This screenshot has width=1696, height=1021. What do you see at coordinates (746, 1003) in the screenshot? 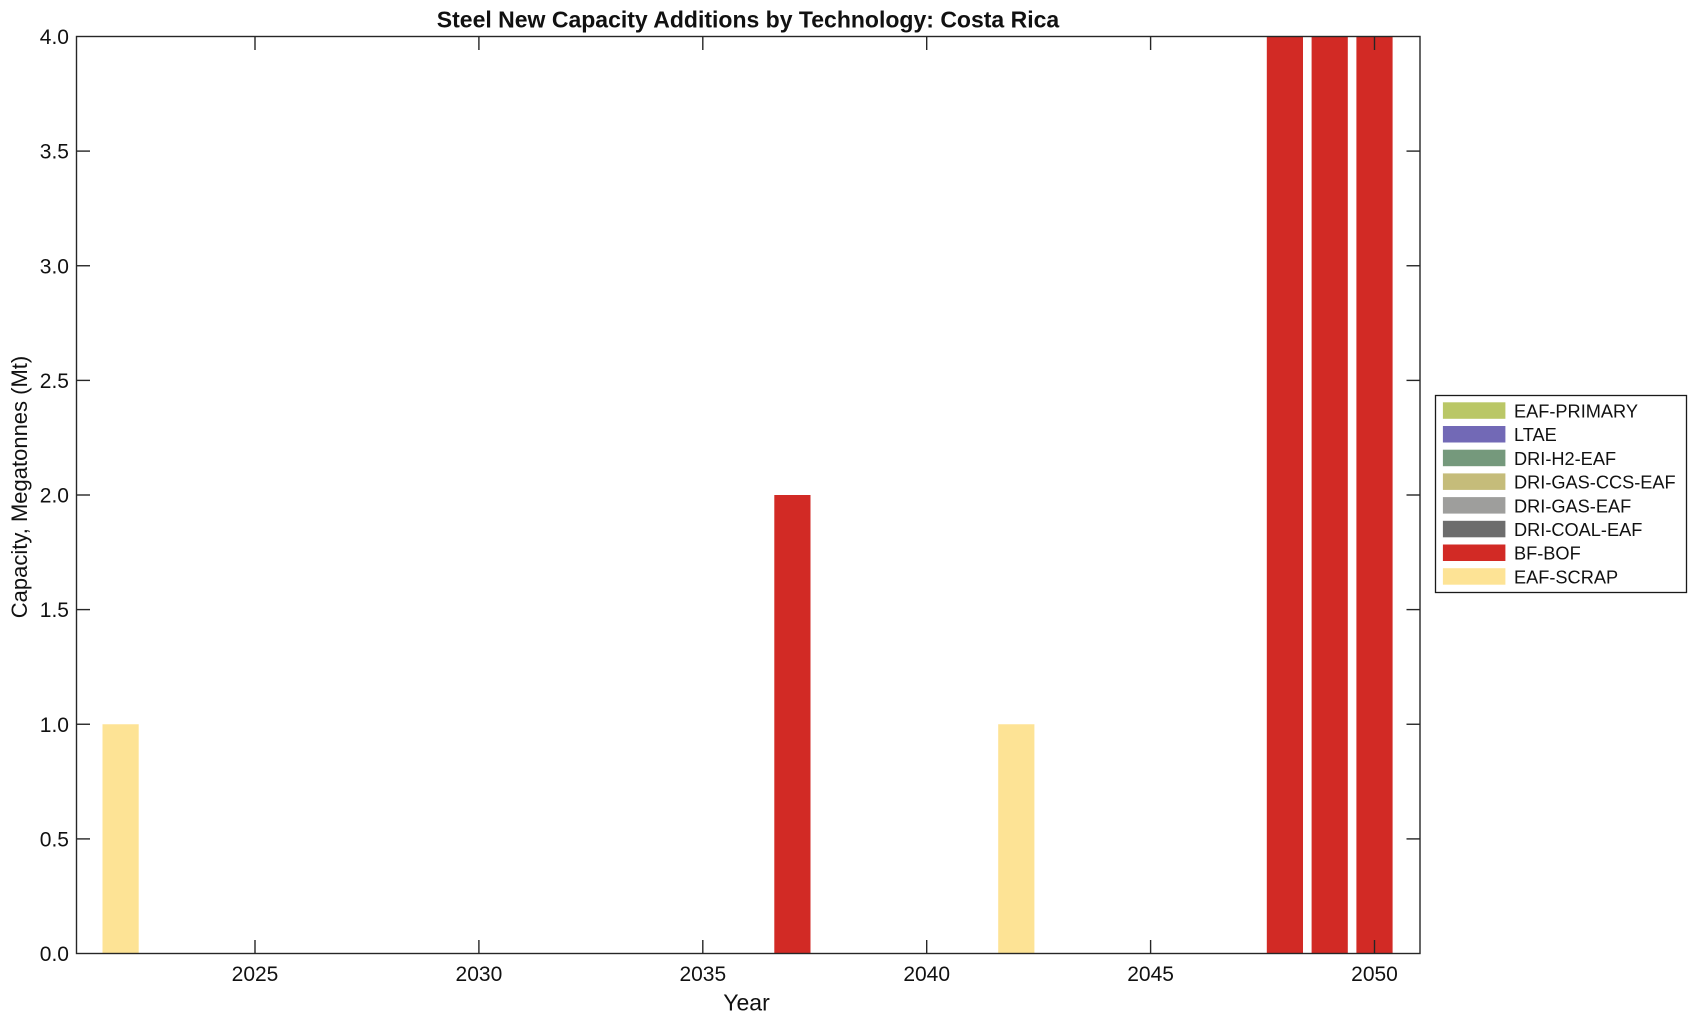
I see `svg-text: Year` at bounding box center [746, 1003].